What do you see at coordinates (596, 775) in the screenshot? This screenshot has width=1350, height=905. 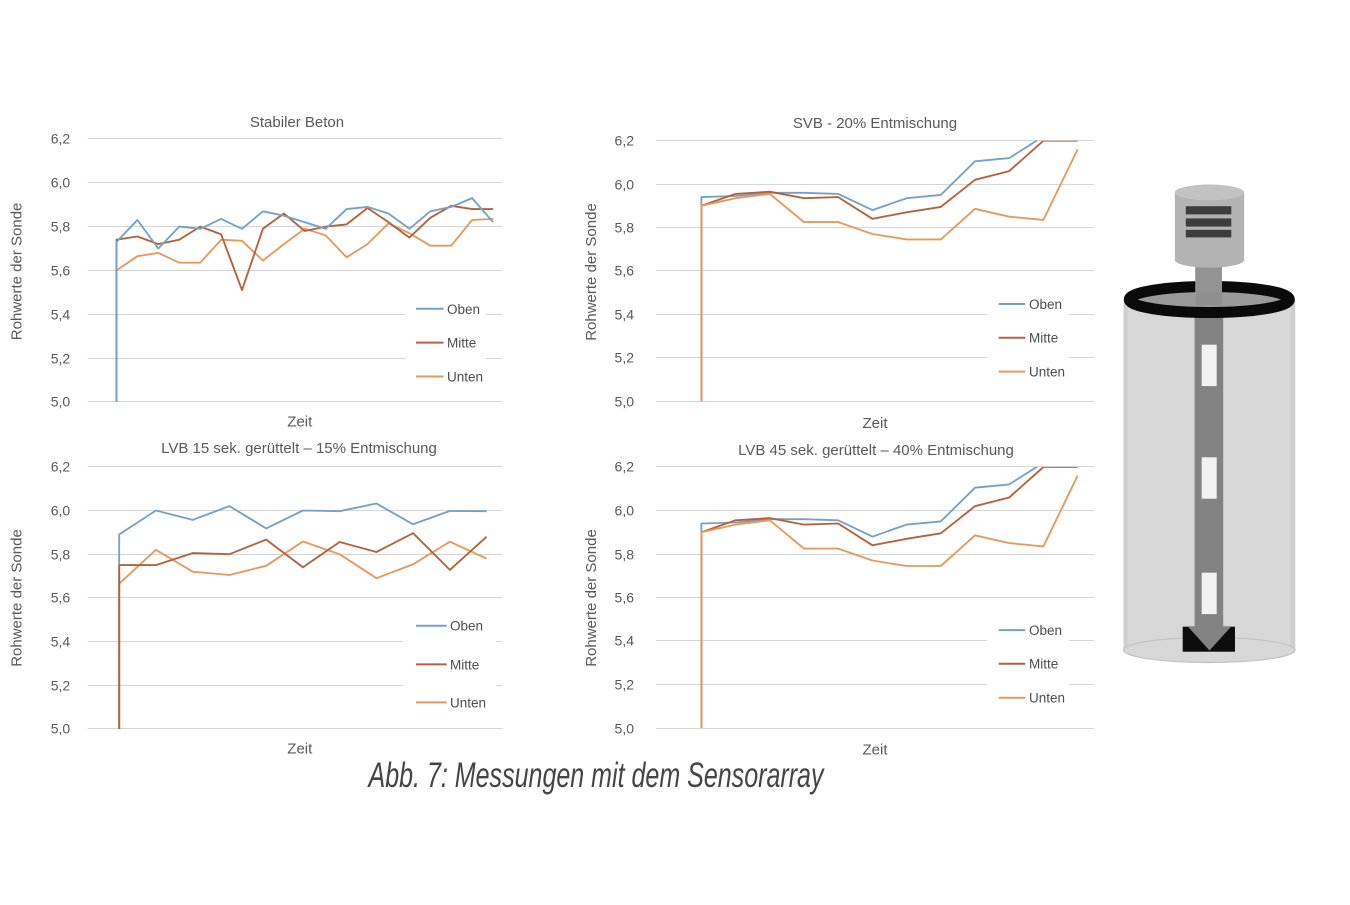 I see `svg-text:Abb. 7: Messungen mit dem Sens: Abb. 7: Messungen mit dem Sensorarray` at bounding box center [596, 775].